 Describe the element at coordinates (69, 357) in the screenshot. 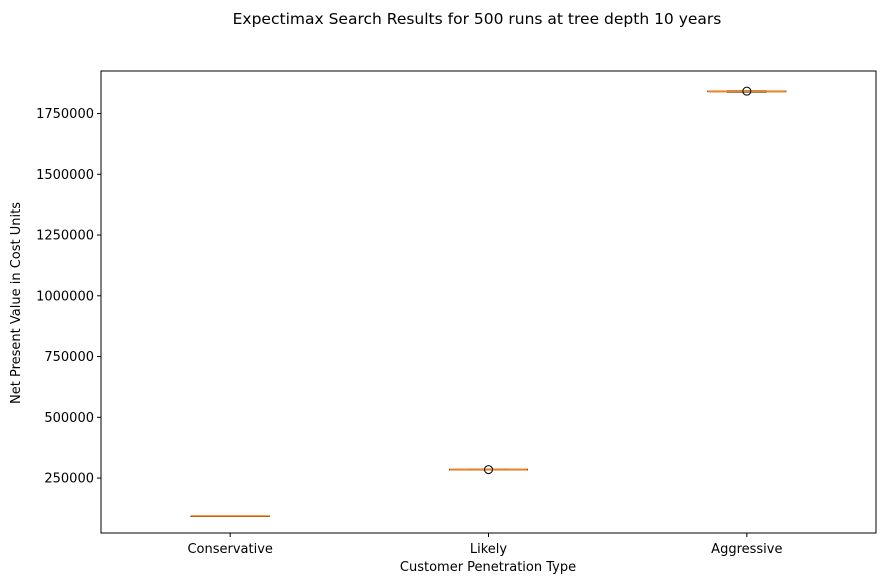

I see `y-tick-label: 750000` at that location.